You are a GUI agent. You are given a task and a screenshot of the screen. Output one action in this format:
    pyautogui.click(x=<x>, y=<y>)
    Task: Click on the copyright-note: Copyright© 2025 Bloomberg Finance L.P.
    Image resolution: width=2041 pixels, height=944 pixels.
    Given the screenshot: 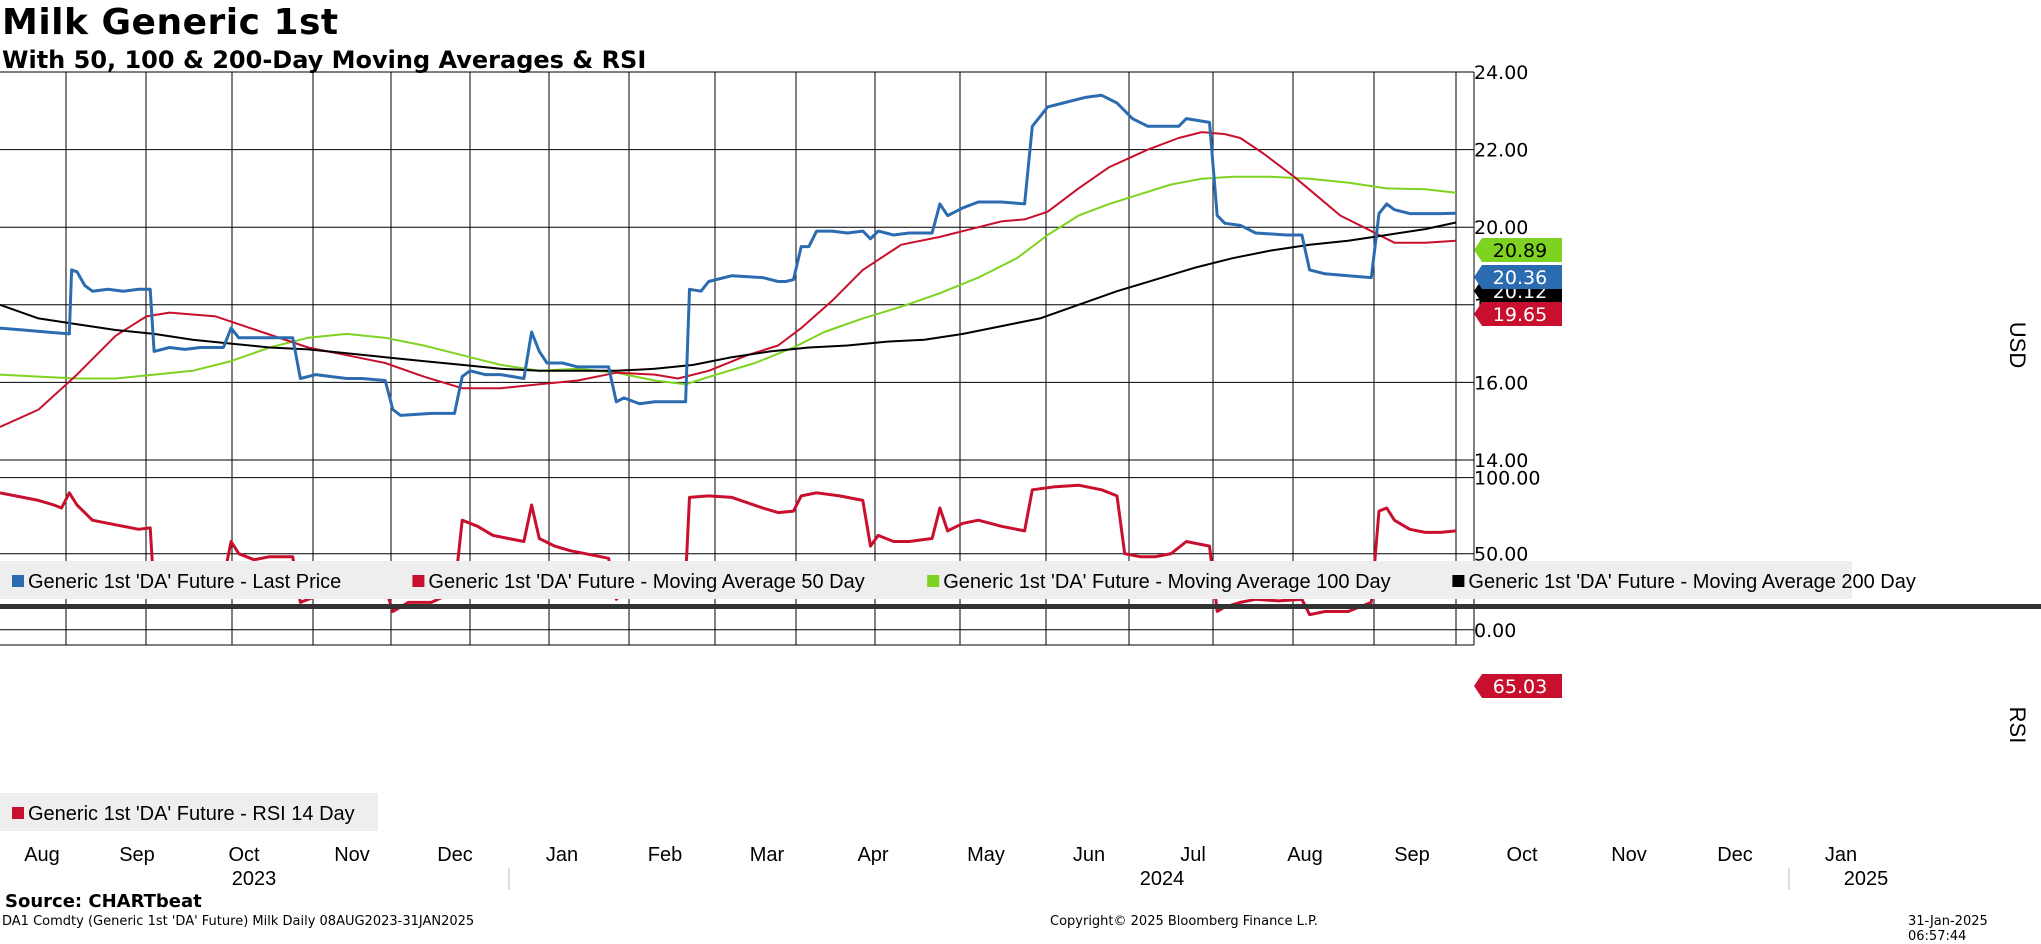 What is the action you would take?
    pyautogui.click(x=1184, y=921)
    